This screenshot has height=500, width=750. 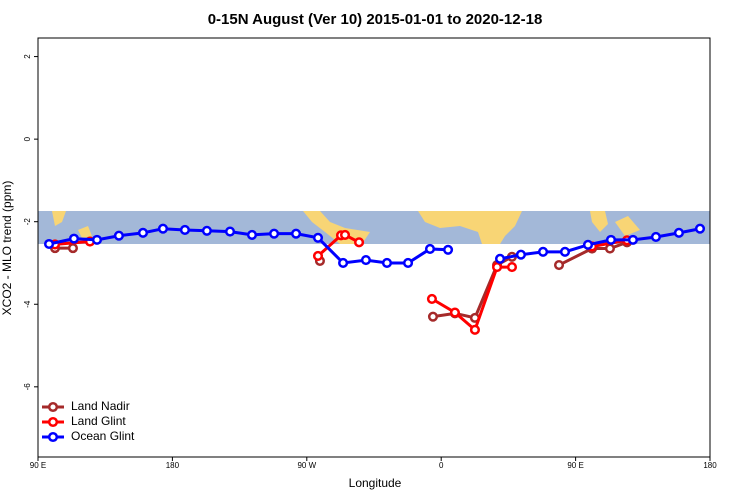 I want to click on y-tick-label: 0, so click(x=27, y=138).